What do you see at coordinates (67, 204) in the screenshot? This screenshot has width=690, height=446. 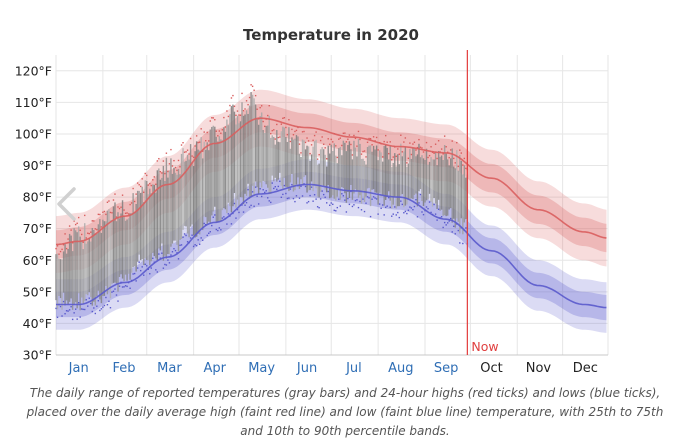 I see `chevron-left-icon` at bounding box center [67, 204].